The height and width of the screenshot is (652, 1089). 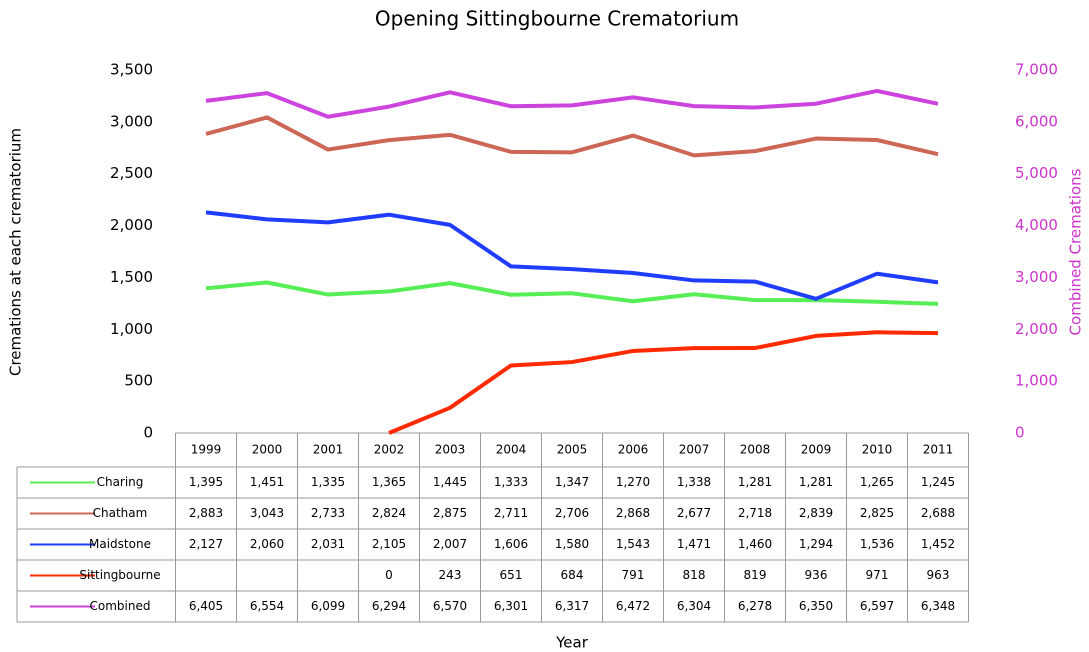 I want to click on table-cell: 0, so click(x=389, y=575).